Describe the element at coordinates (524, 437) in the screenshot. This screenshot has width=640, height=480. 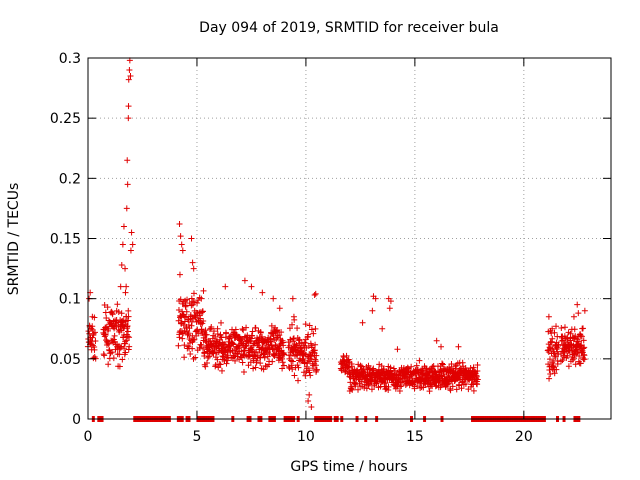
I see `x-tick-label: 20` at that location.